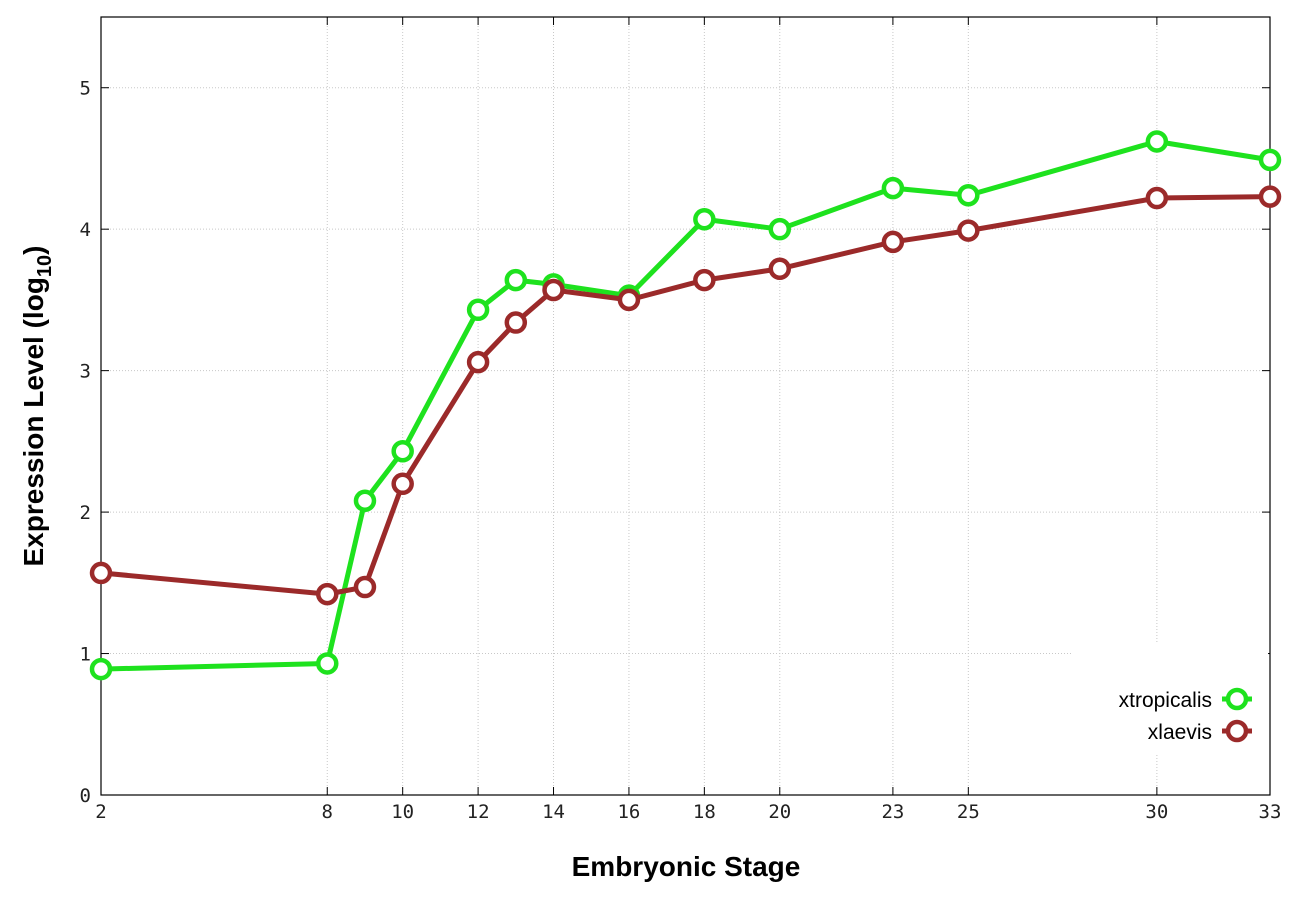 The image size is (1296, 907). I want to click on y-tick-label: 3, so click(85, 372).